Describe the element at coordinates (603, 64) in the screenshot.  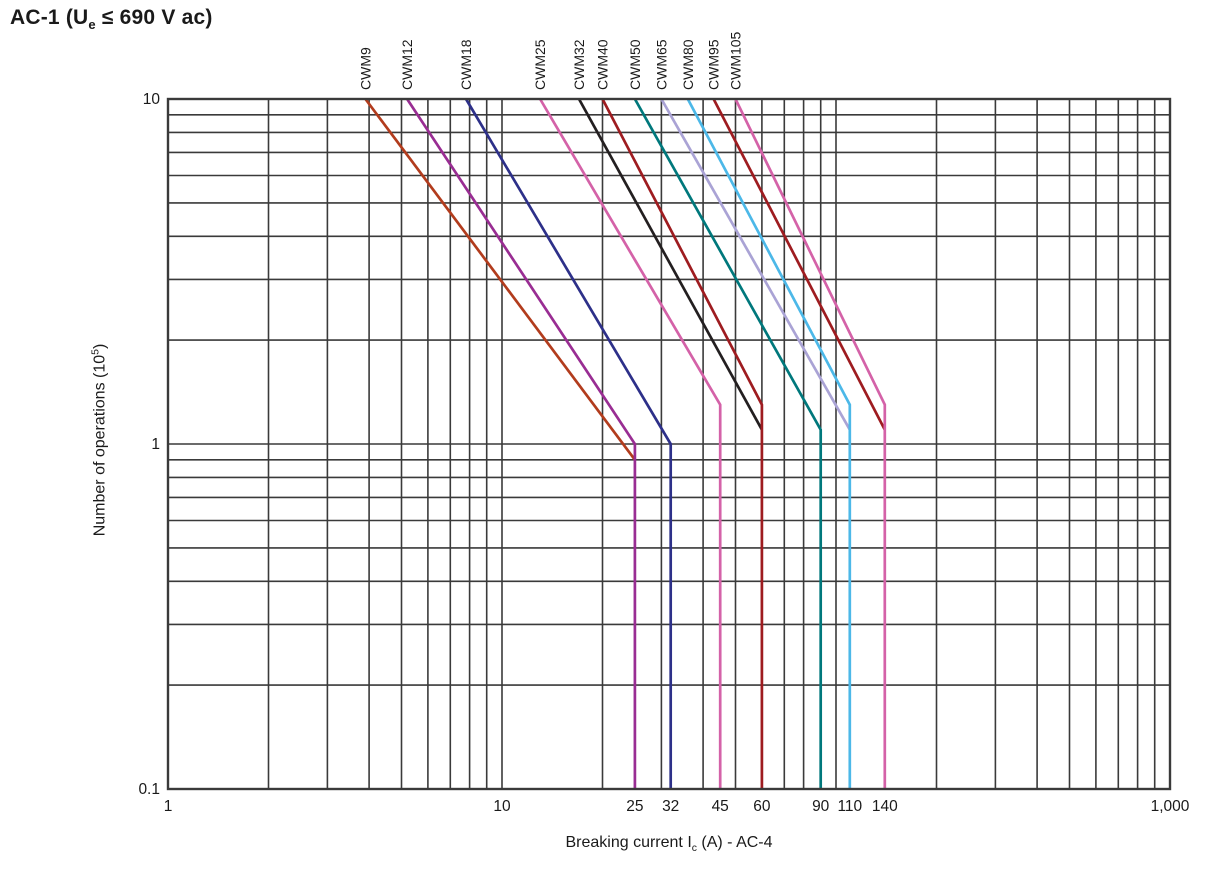
I see `curve-label-cwm40: CWM40` at that location.